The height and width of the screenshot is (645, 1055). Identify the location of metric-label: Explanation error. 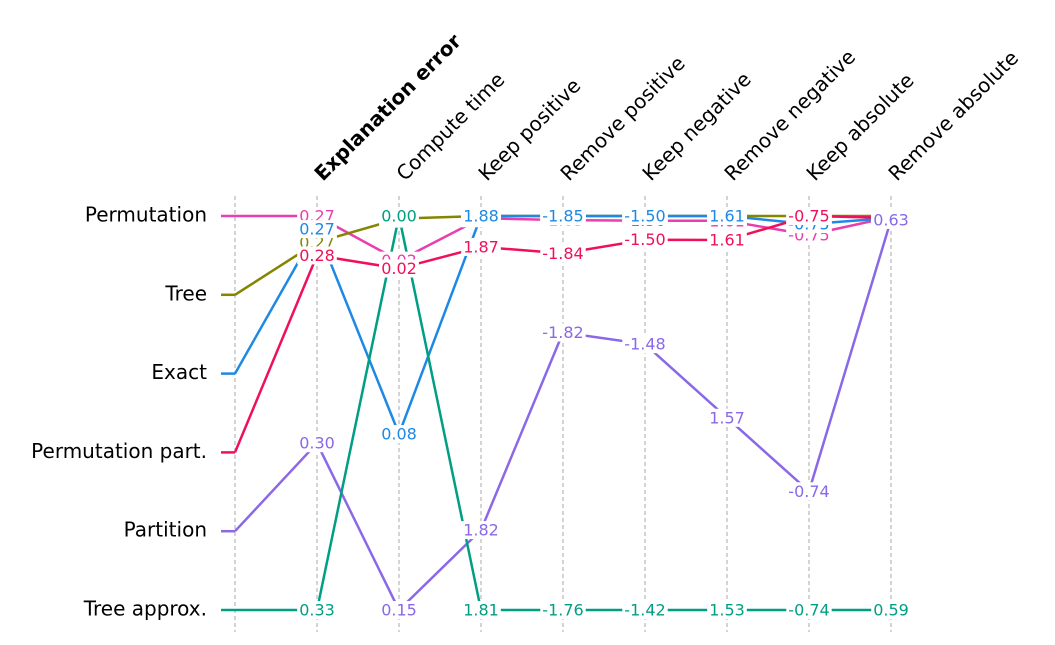
(387, 107).